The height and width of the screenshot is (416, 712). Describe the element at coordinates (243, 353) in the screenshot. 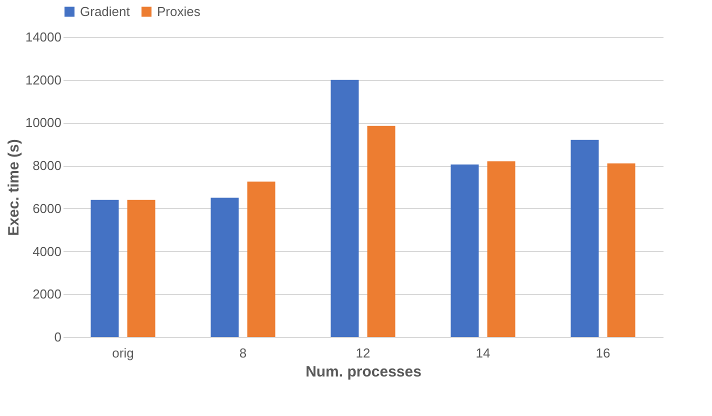

I see `x-tick-label: 8` at that location.